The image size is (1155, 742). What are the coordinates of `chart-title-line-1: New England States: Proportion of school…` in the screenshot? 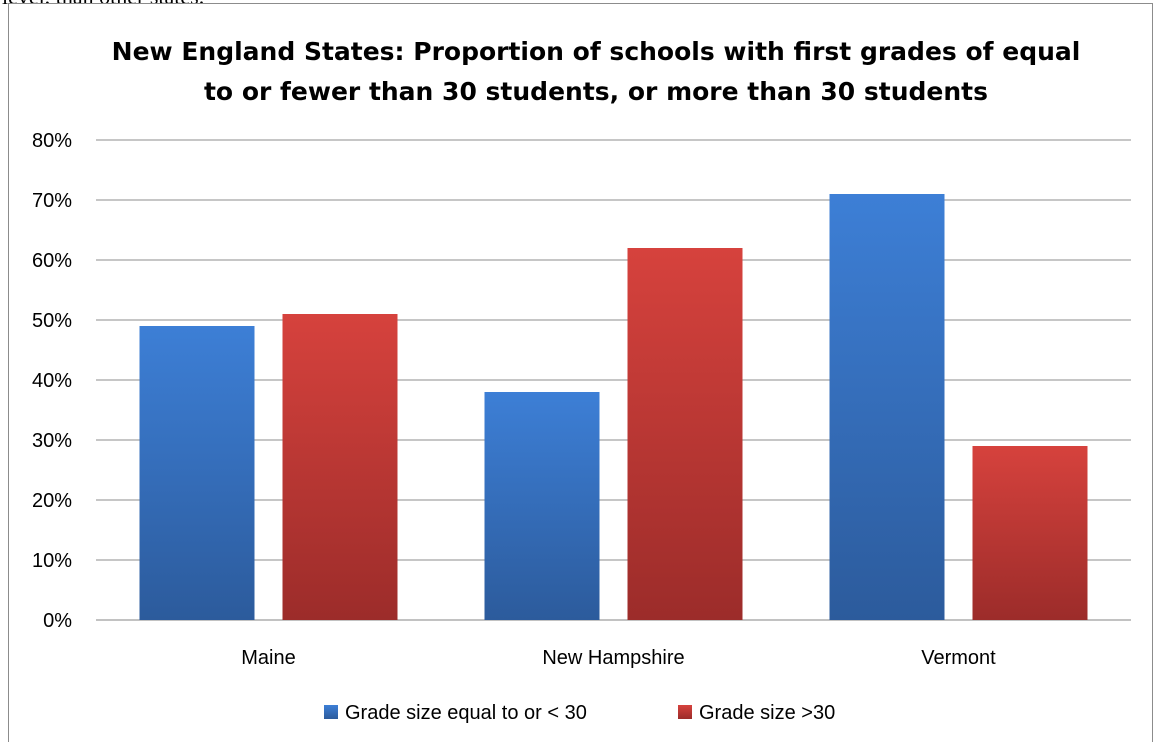 It's located at (596, 51).